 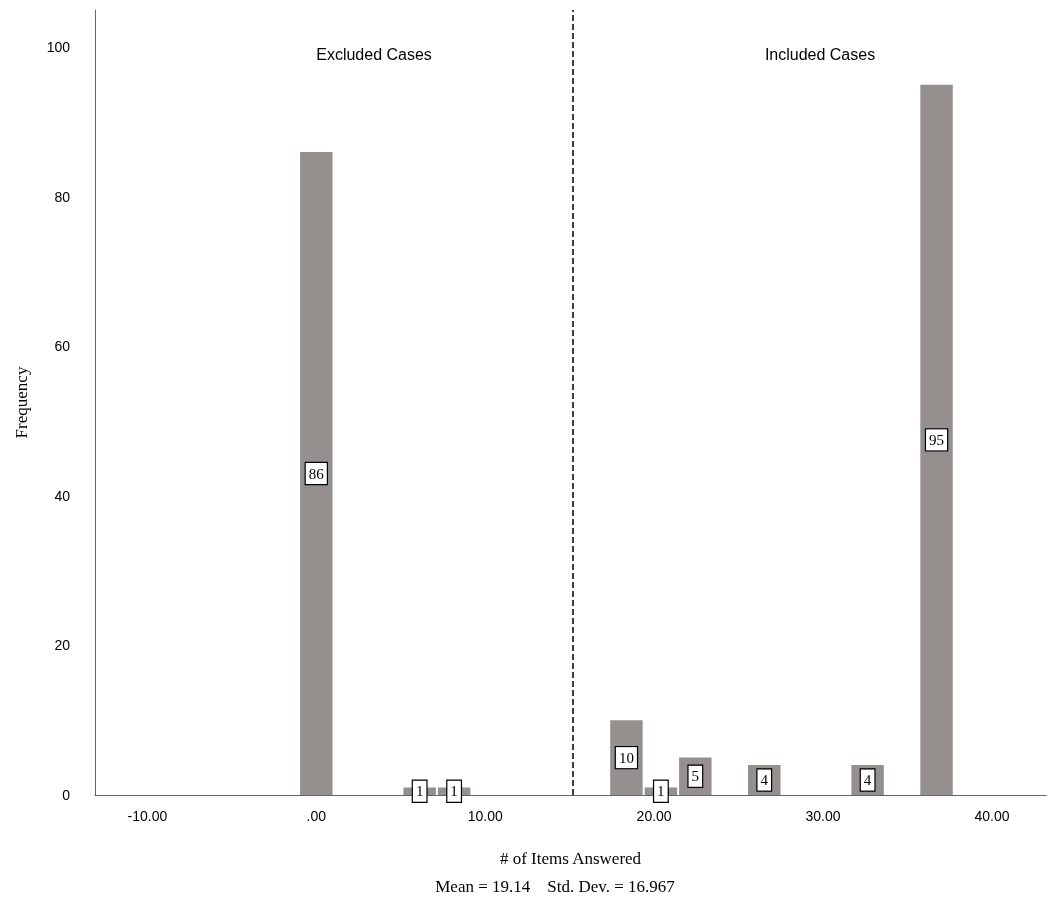 What do you see at coordinates (570, 858) in the screenshot?
I see `x-axis-title: # of Items Answered` at bounding box center [570, 858].